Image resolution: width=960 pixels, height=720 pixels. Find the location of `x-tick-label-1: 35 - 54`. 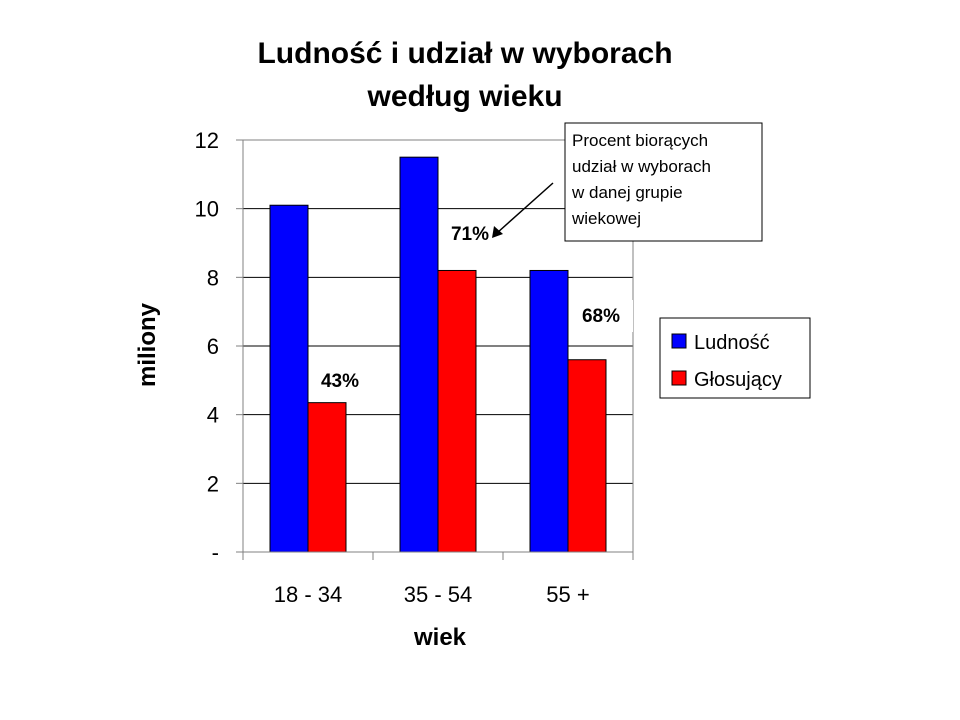

x-tick-label-1: 35 - 54 is located at coordinates (438, 594).